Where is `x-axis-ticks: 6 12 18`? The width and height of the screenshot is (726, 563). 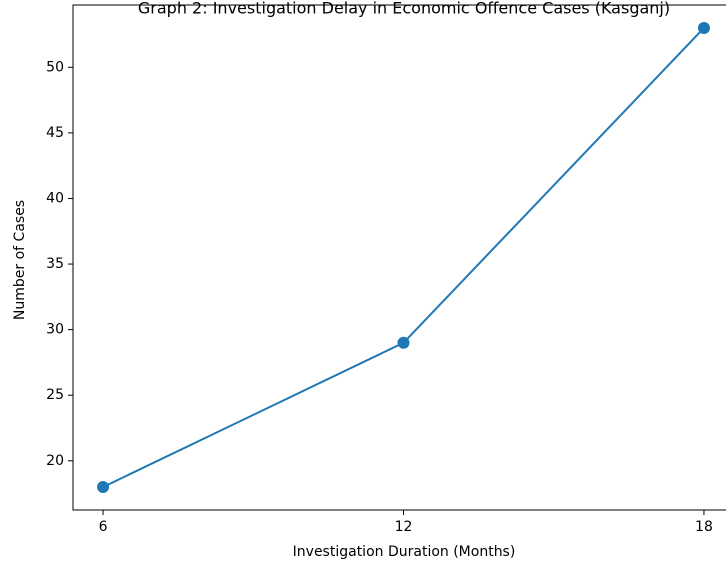 x-axis-ticks: 6 12 18 is located at coordinates (406, 522).